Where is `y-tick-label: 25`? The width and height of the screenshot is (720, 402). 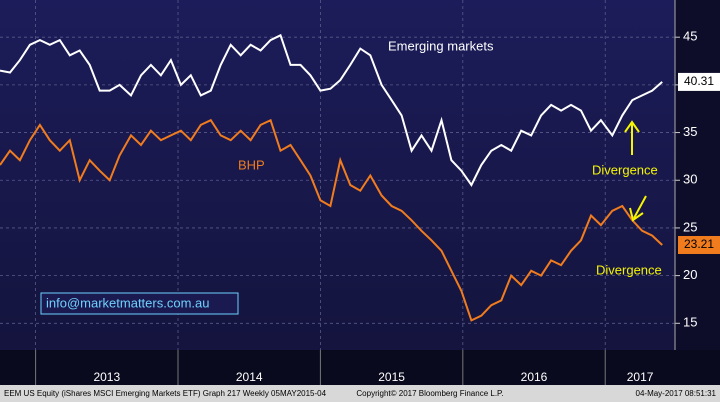 y-tick-label: 25 is located at coordinates (690, 226).